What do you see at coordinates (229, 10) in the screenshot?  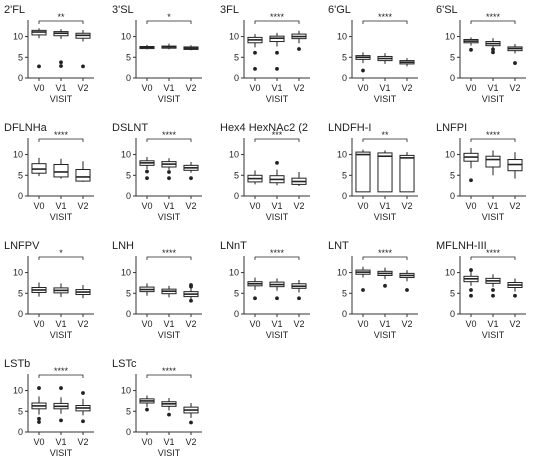 I see `panel-title: 3FL` at bounding box center [229, 10].